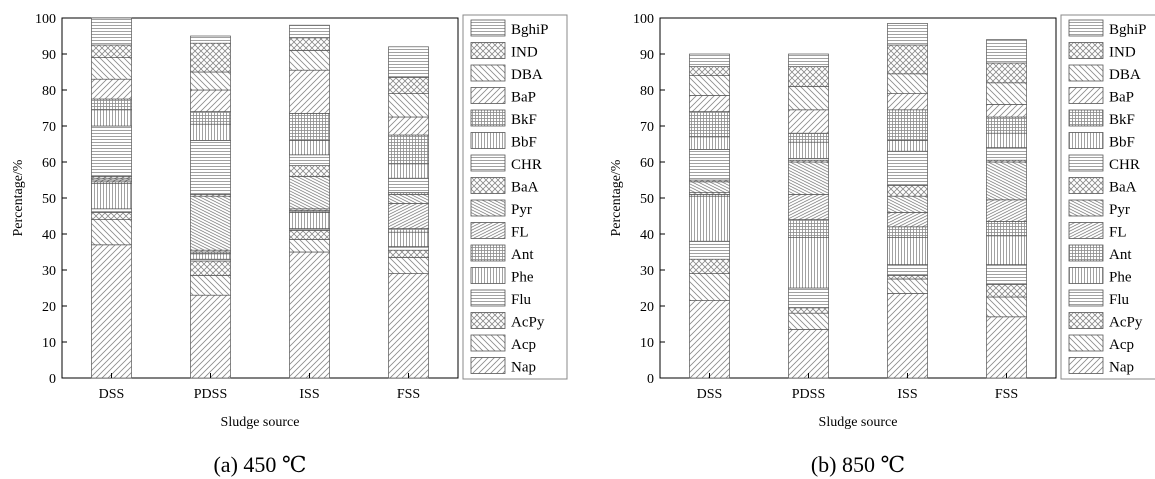 The height and width of the screenshot is (479, 1155). Describe the element at coordinates (408, 248) in the screenshot. I see `bar-segment-flu` at that location.